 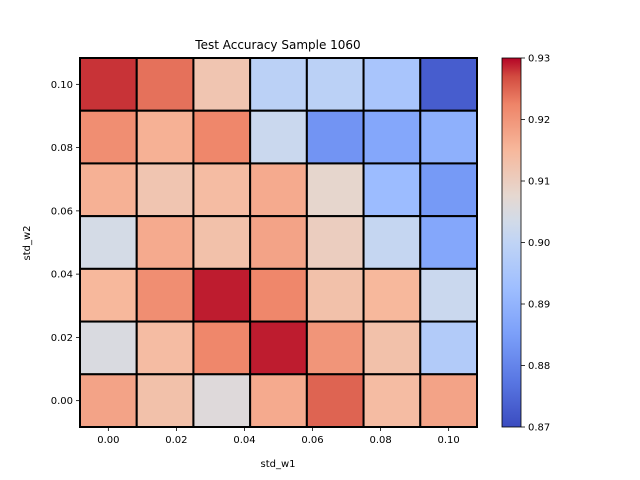 I want to click on y-tick-label: 0.04, so click(x=62, y=275).